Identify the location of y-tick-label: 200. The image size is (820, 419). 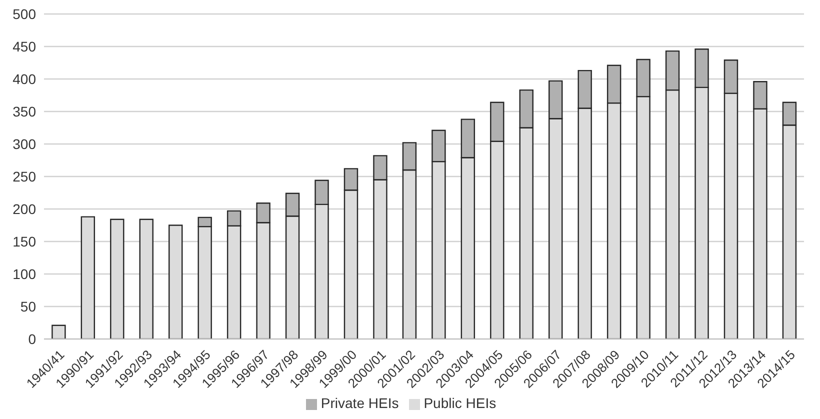
(24, 208).